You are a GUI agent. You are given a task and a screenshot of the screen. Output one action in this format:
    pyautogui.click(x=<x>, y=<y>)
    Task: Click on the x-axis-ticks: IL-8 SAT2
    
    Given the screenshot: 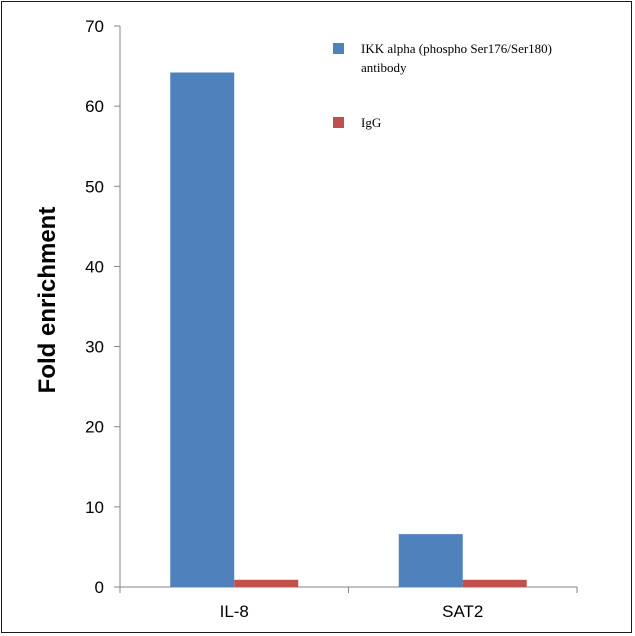 What is the action you would take?
    pyautogui.click(x=348, y=604)
    